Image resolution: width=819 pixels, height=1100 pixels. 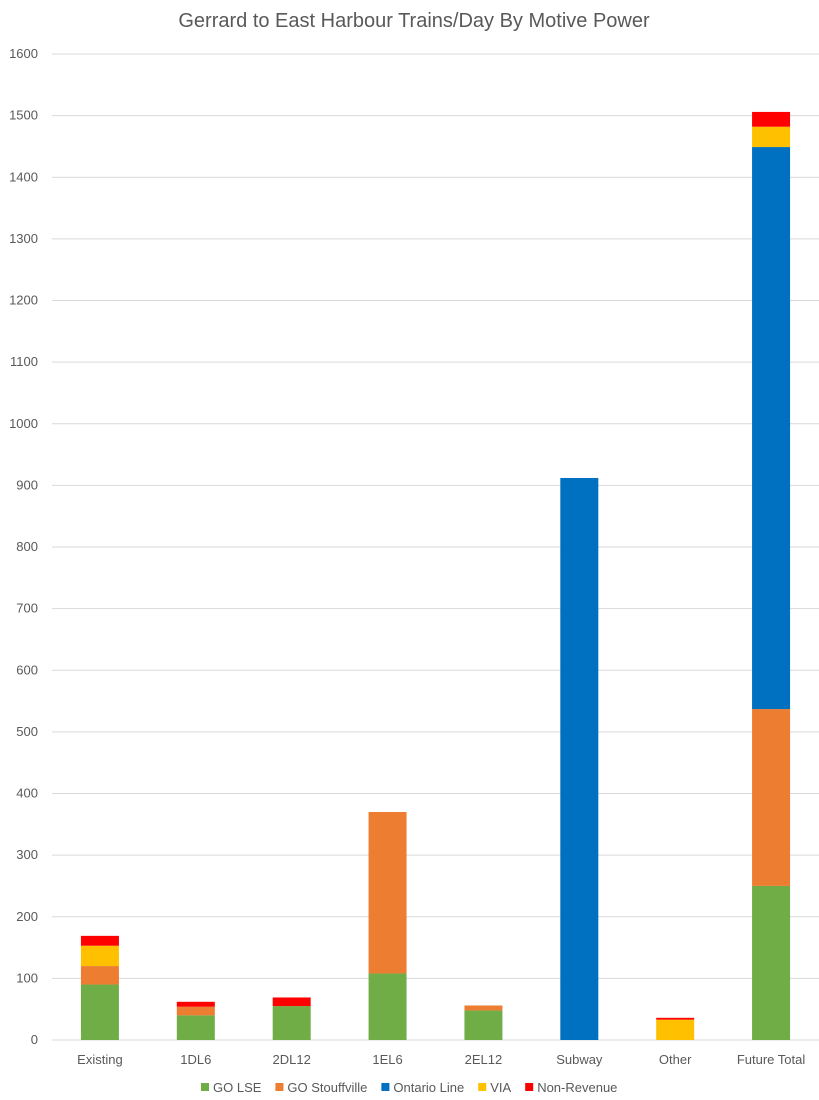 I want to click on y-tick-label: 300, so click(x=27, y=854).